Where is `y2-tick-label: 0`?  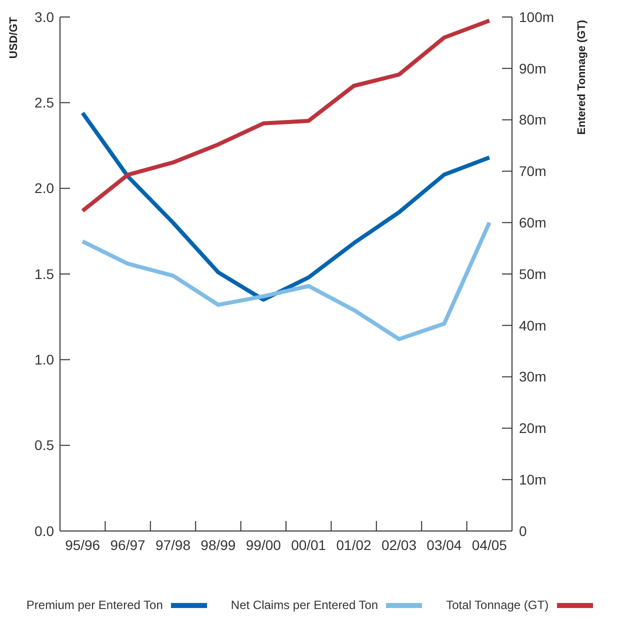
y2-tick-label: 0 is located at coordinates (523, 530).